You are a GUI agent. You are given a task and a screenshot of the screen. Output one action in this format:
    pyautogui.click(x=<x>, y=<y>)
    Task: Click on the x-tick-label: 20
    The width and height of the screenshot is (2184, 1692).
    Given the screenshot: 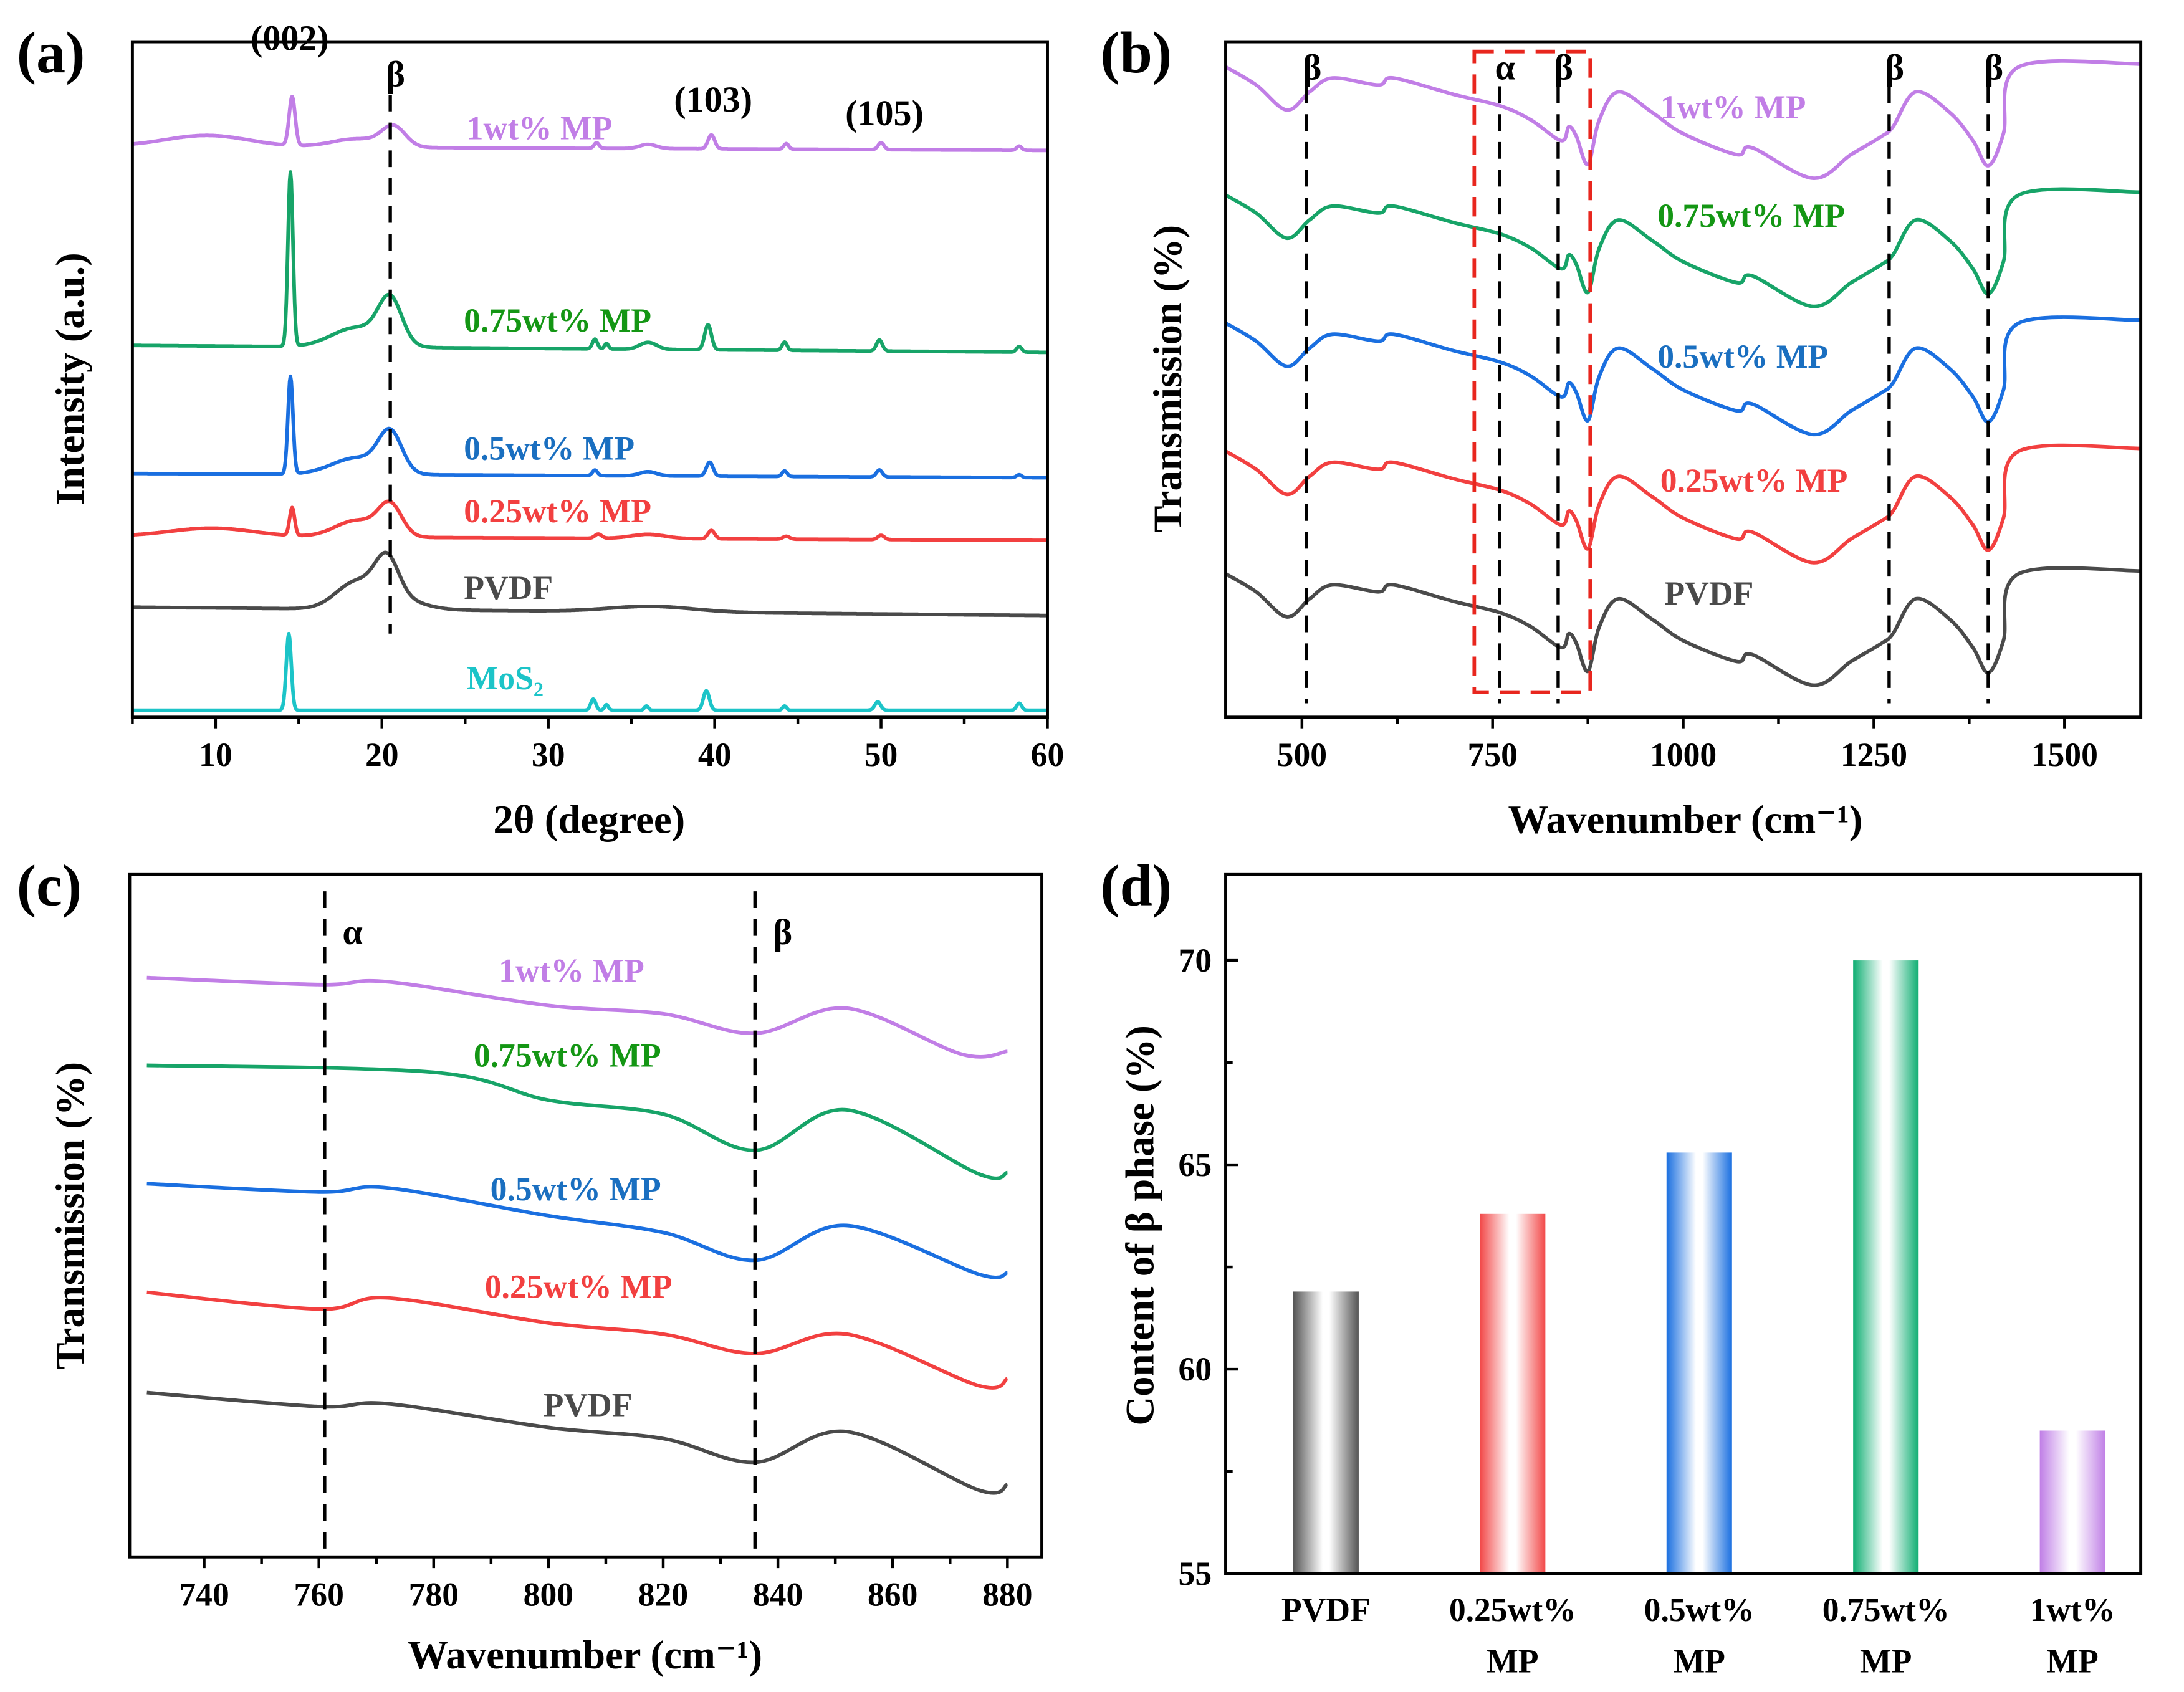 What is the action you would take?
    pyautogui.click(x=382, y=755)
    